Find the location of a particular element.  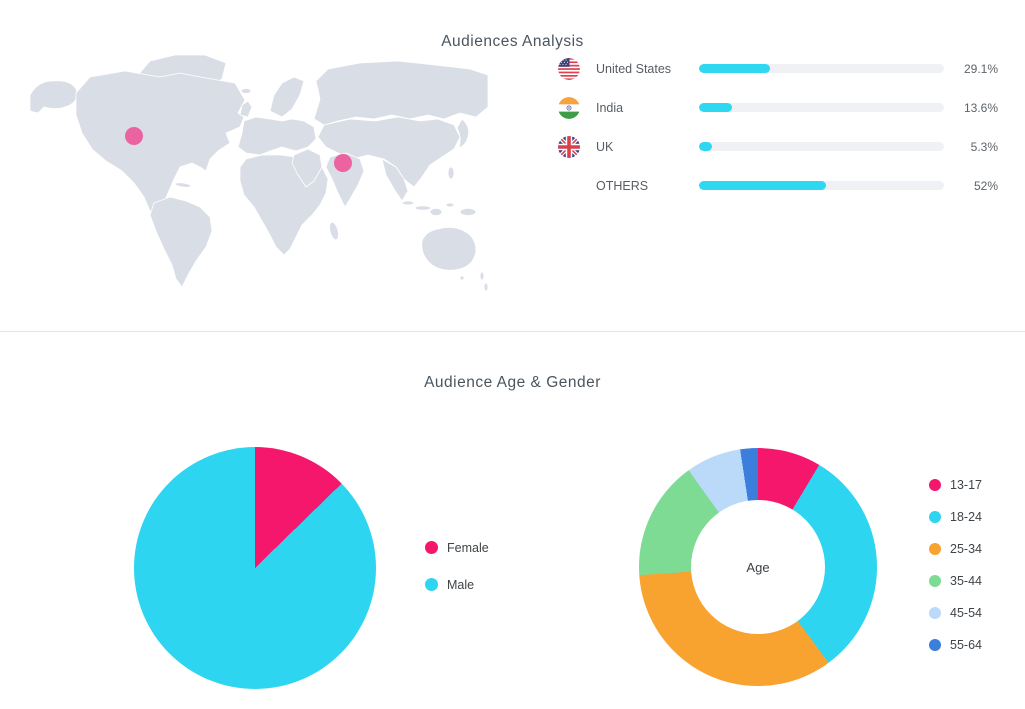

legend-item-female: Female is located at coordinates (457, 547).